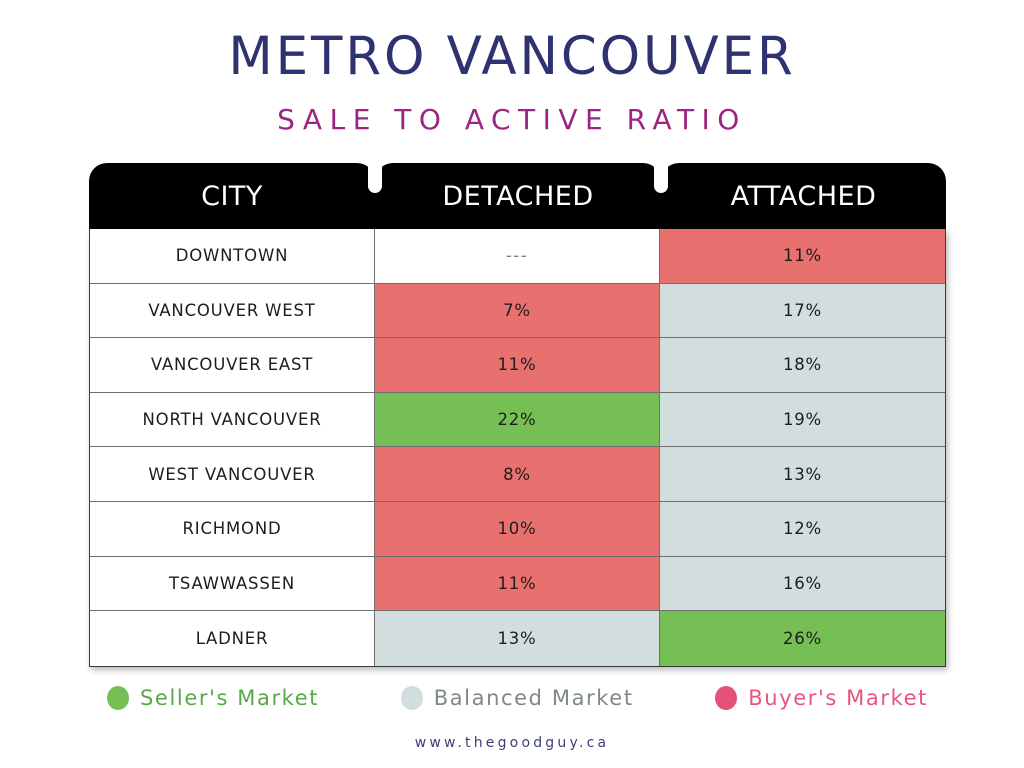 This screenshot has width=1024, height=768. What do you see at coordinates (232, 365) in the screenshot?
I see `cell-city: VANCOUVER EAST` at bounding box center [232, 365].